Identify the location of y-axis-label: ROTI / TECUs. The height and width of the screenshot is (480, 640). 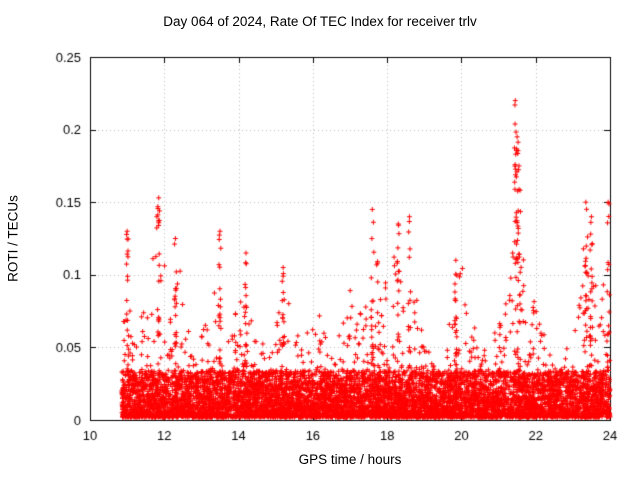
(13, 238).